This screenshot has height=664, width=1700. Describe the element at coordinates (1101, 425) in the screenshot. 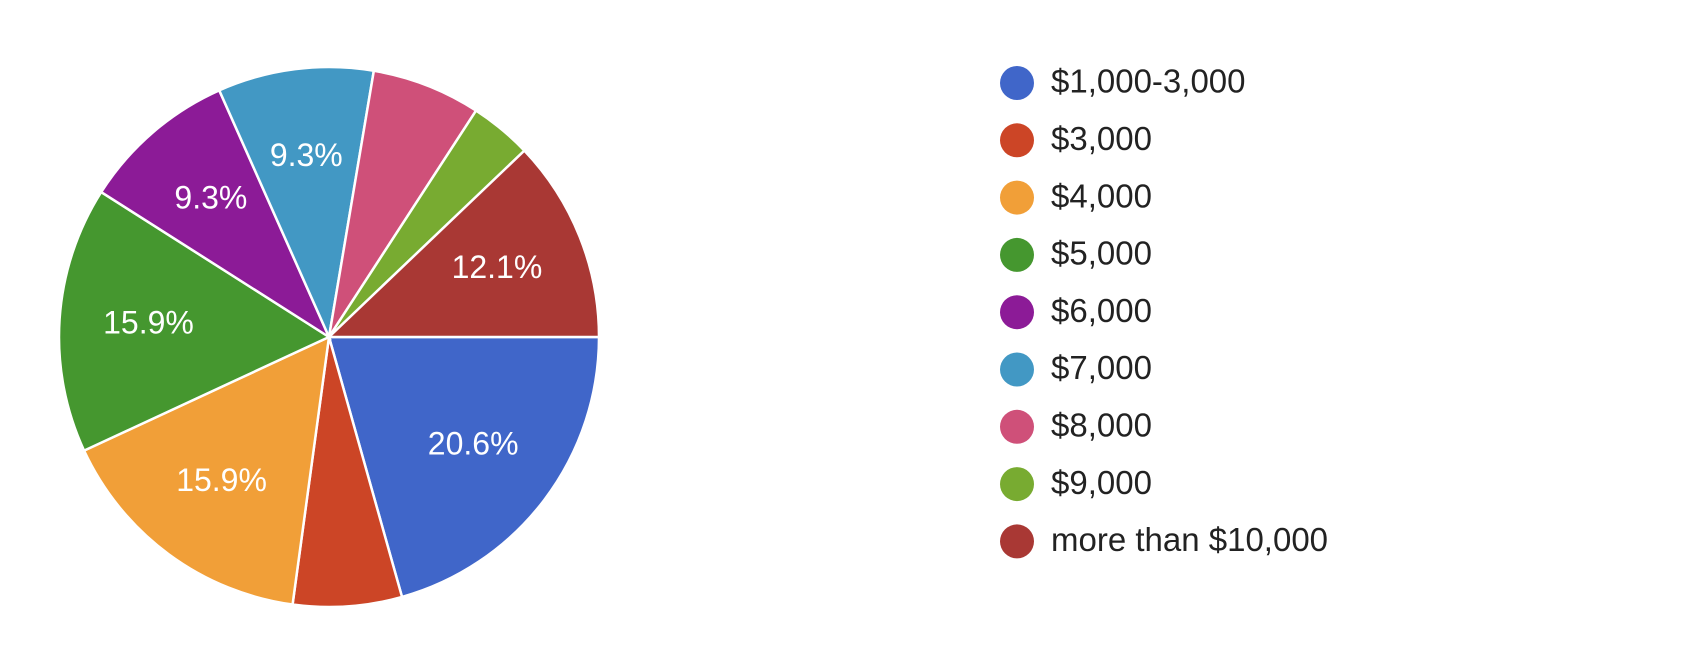

I see `legend-label: $8,000` at that location.